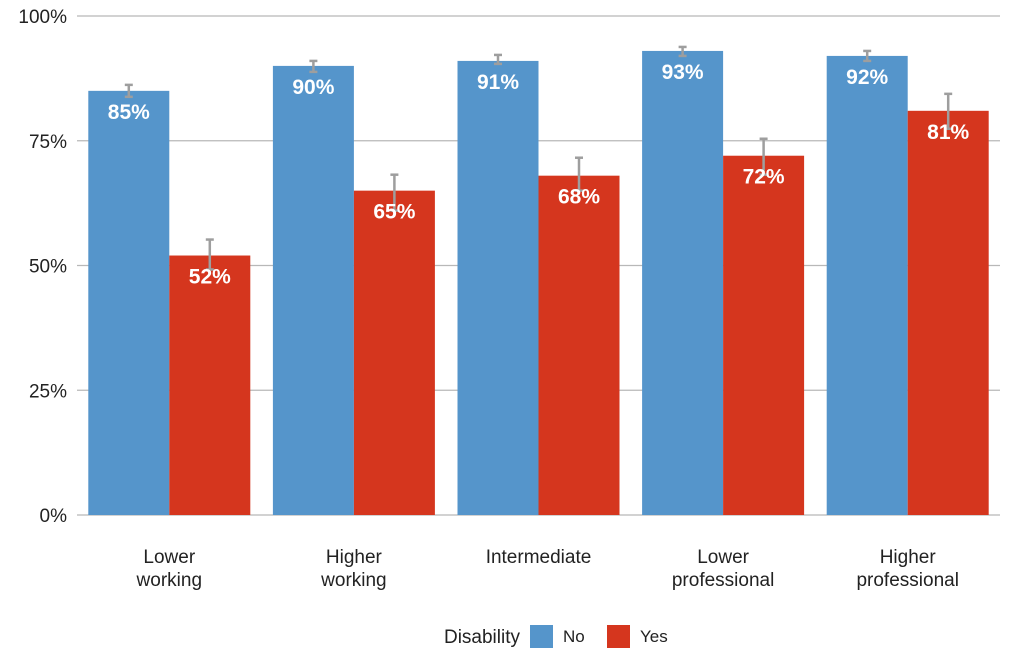  What do you see at coordinates (498, 82) in the screenshot?
I see `bar-value-label: 91%` at bounding box center [498, 82].